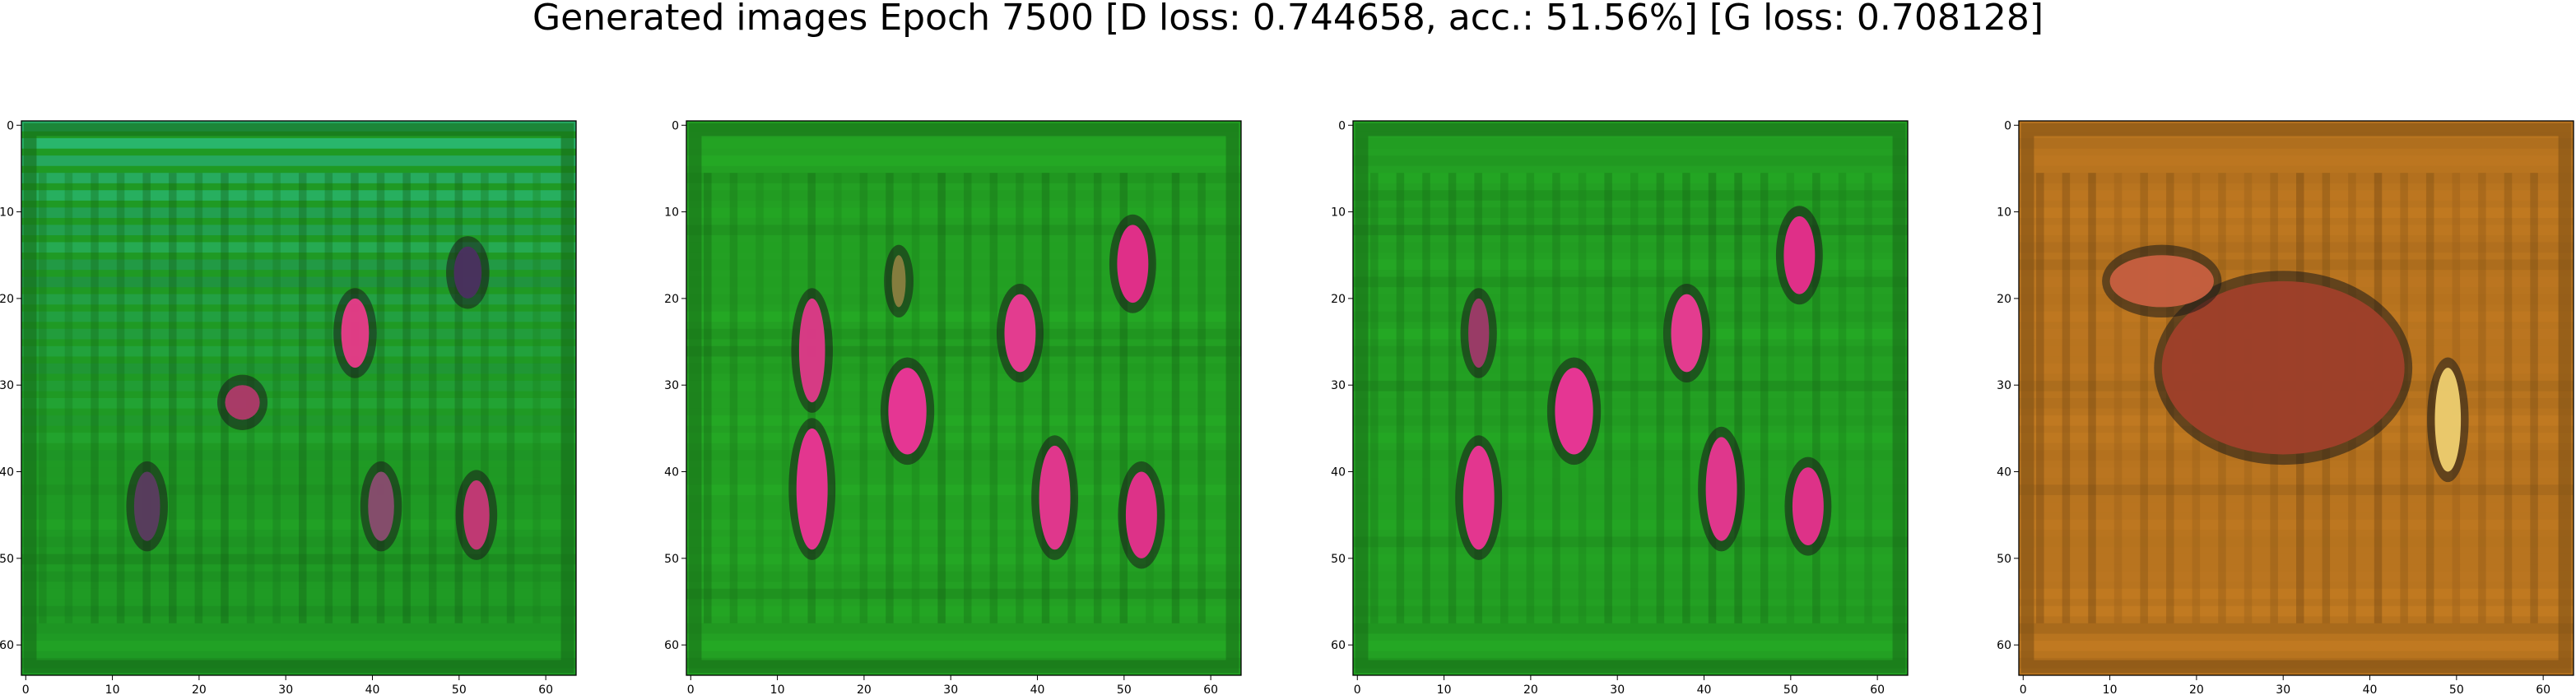  Describe the element at coordinates (2004, 213) in the screenshot. I see `y-tick-label: 10` at that location.